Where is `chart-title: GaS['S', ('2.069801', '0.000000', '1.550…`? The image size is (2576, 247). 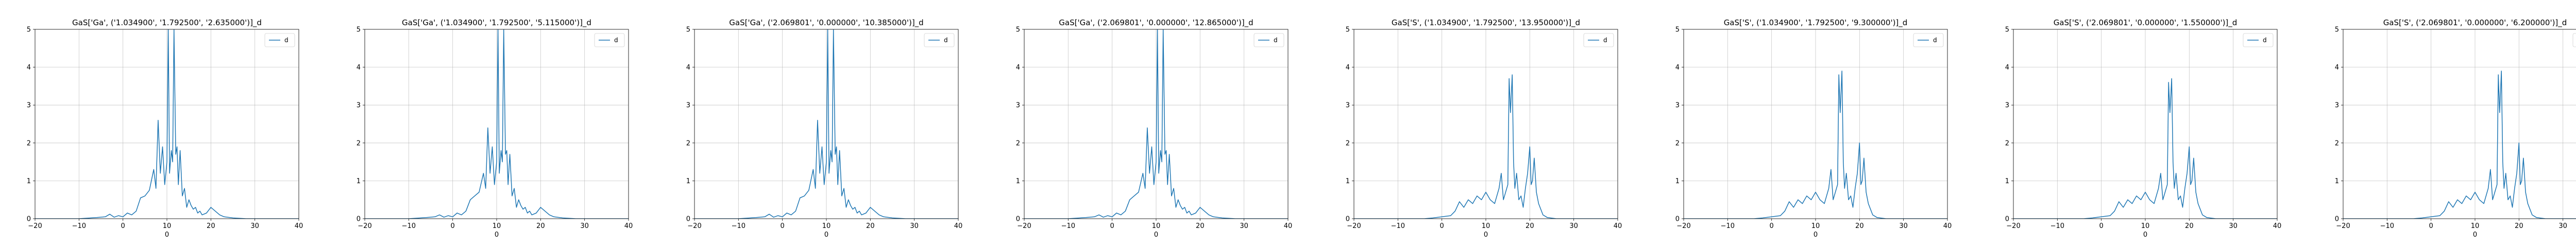
chart-title: GaS['S', ('2.069801', '0.000000', '1.550… is located at coordinates (2146, 23).